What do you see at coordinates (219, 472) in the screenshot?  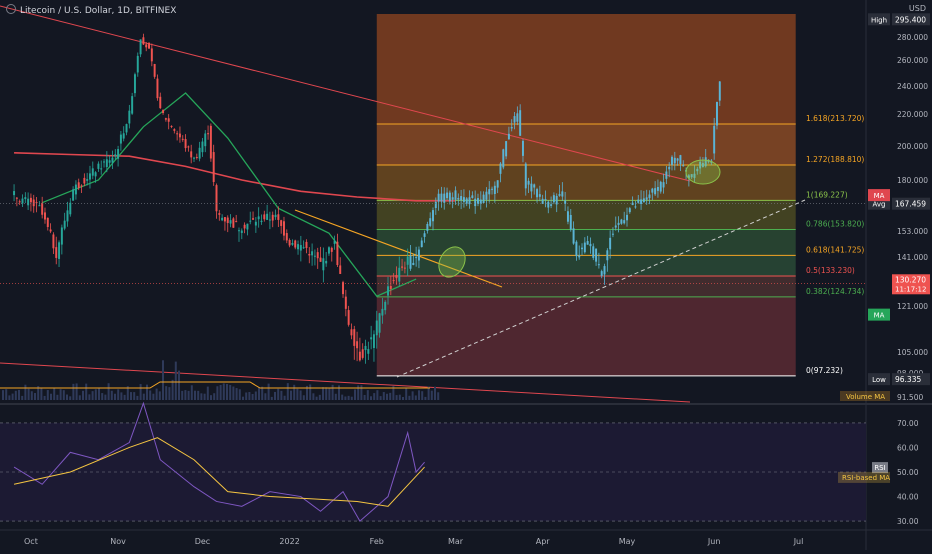 I see `rsi-ma-line` at bounding box center [219, 472].